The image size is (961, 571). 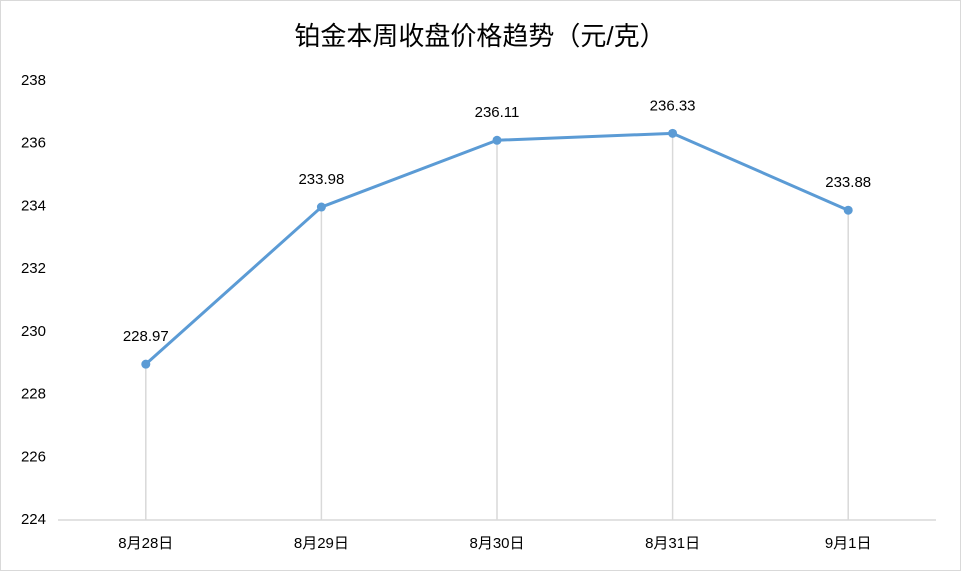 I want to click on x-tick-label: 8月31日, so click(x=672, y=543).